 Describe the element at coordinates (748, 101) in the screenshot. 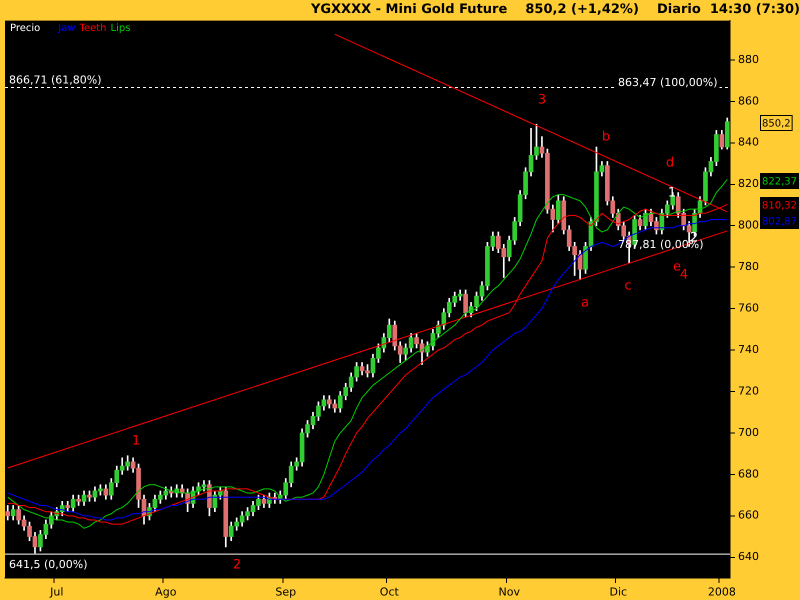

I see `y-tick-label: 860` at that location.